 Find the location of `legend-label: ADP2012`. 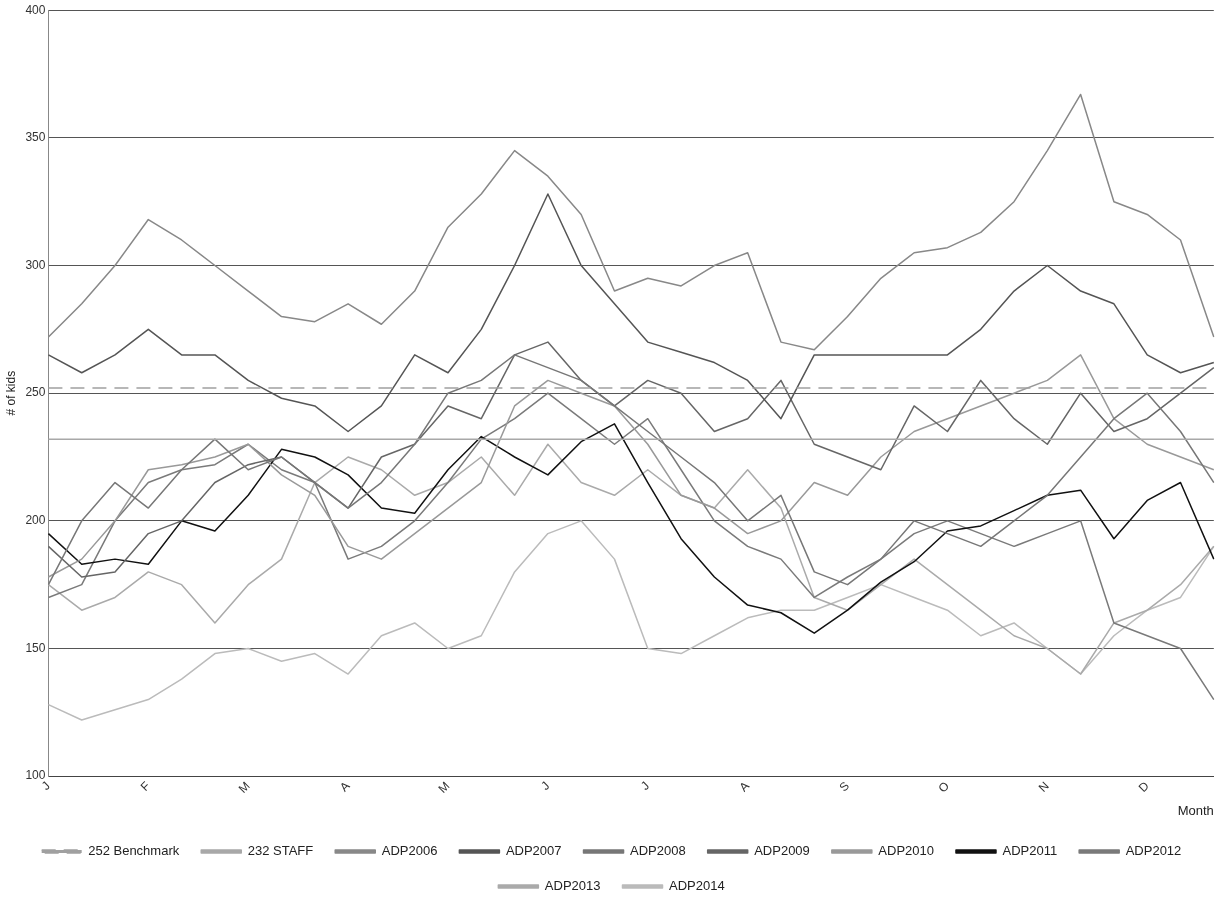

legend-label: ADP2012 is located at coordinates (1153, 851).